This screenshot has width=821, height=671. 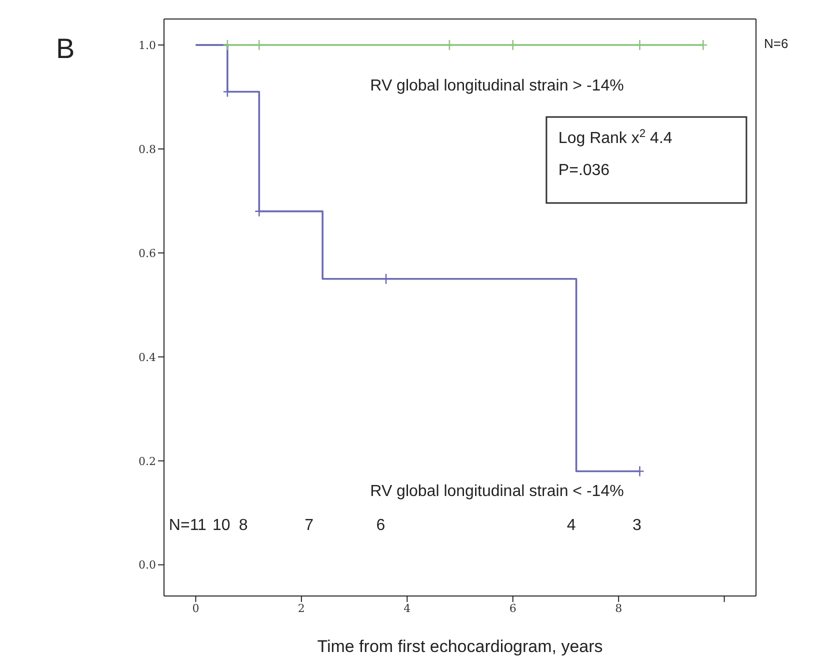 What do you see at coordinates (301, 608) in the screenshot?
I see `x-tick-label: 2` at bounding box center [301, 608].